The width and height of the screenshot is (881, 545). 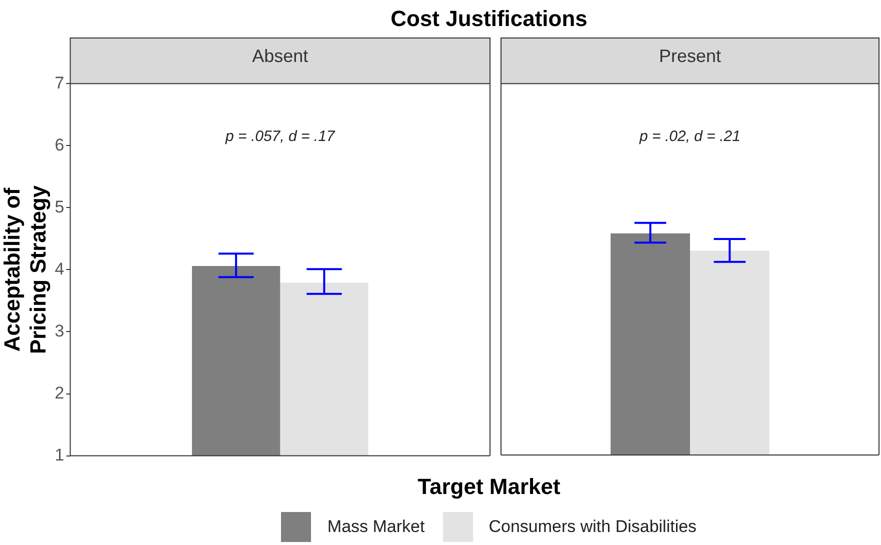 I want to click on legend-label: Mass Market, so click(x=376, y=527).